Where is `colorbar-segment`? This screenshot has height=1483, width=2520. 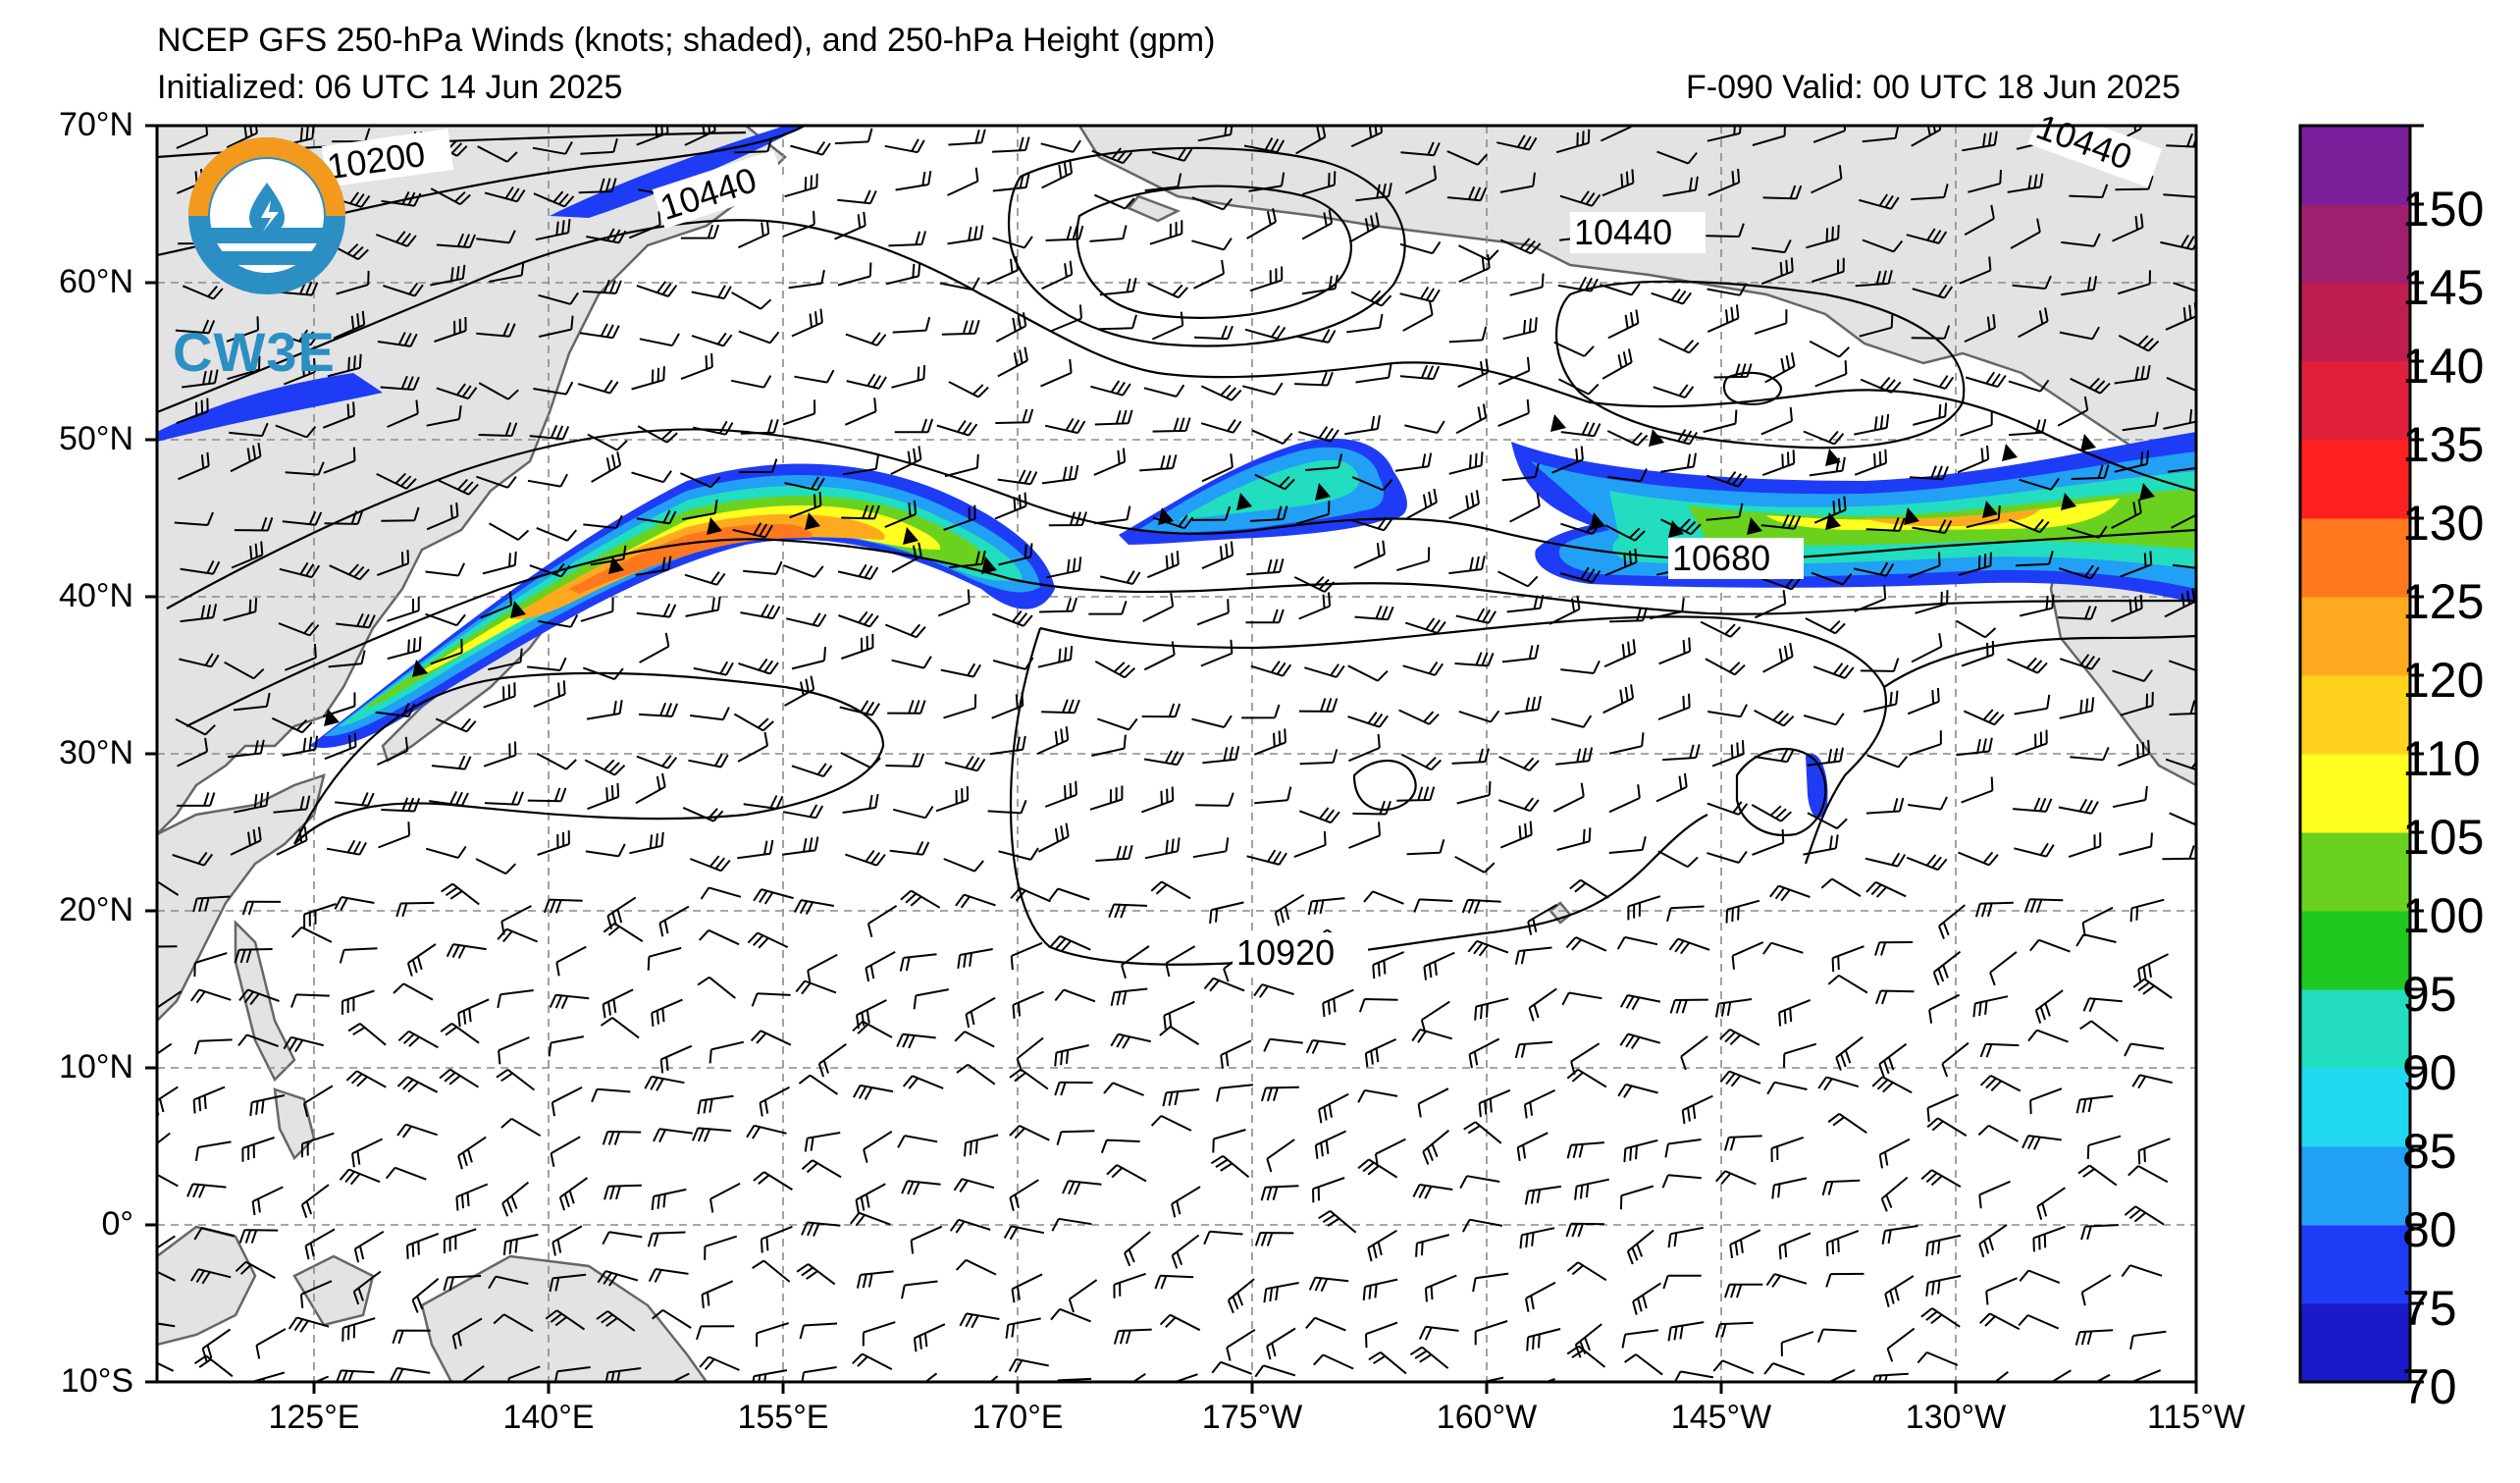
colorbar-segment is located at coordinates (2355, 166).